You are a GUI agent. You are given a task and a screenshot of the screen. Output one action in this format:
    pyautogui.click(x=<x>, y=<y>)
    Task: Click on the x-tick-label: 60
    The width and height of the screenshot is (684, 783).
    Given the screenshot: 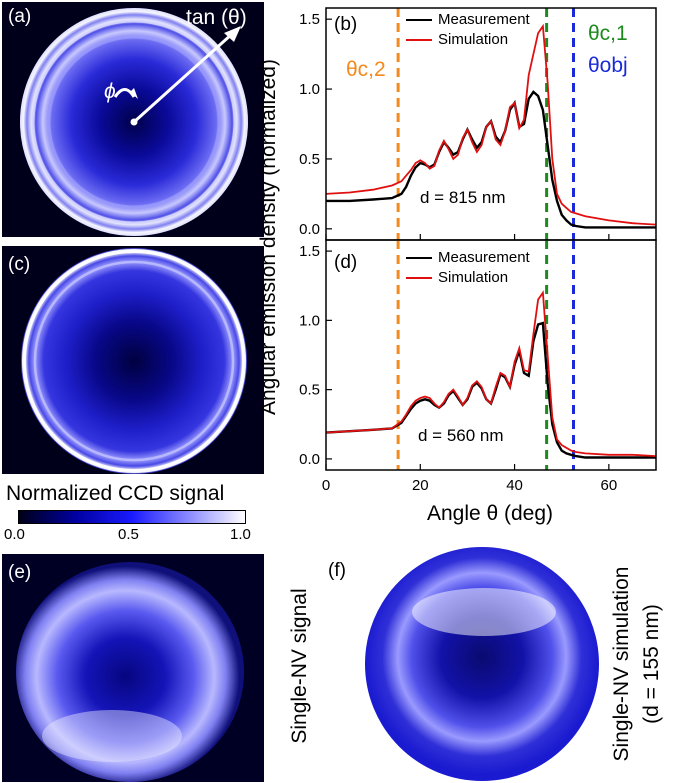 What is the action you would take?
    pyautogui.click(x=609, y=485)
    